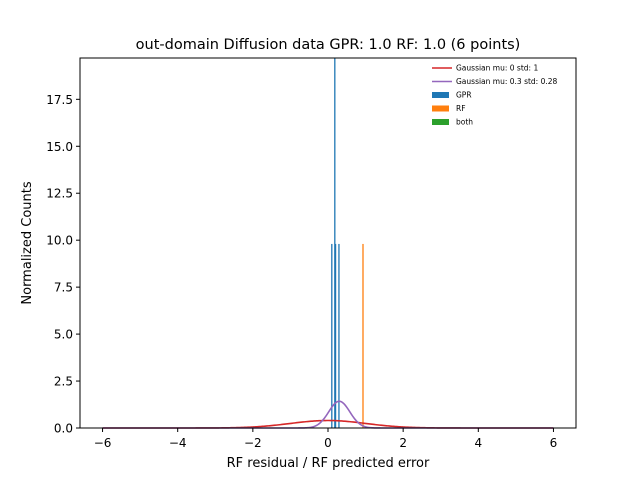  Describe the element at coordinates (59, 241) in the screenshot. I see `y-tick-label: 10.0` at that location.